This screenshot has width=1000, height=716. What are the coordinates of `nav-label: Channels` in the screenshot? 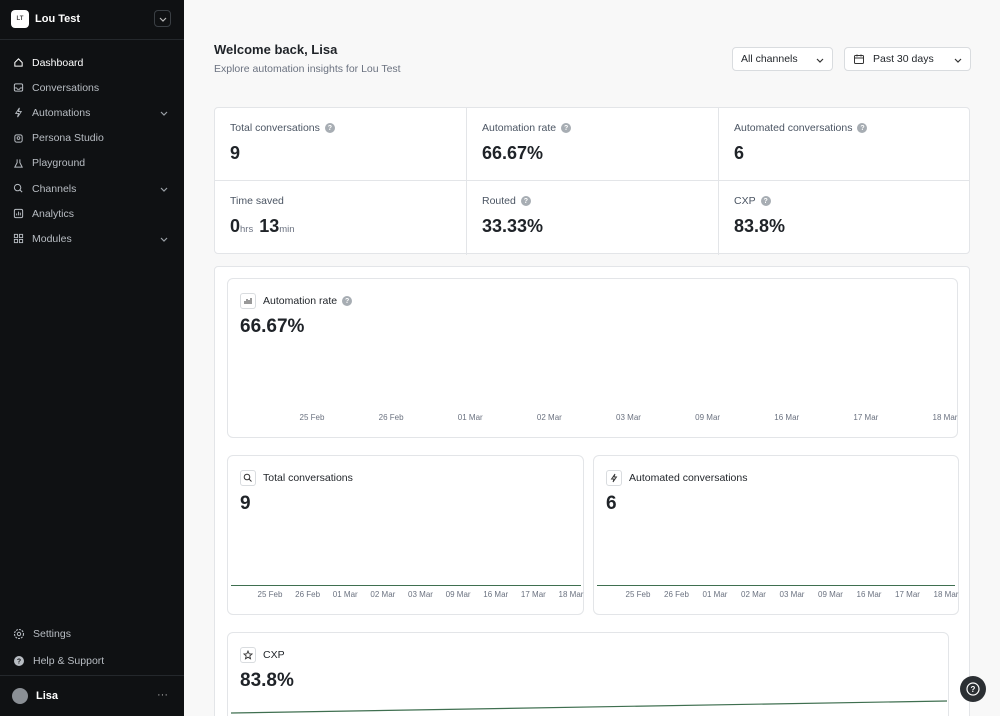 It's located at (54, 188).